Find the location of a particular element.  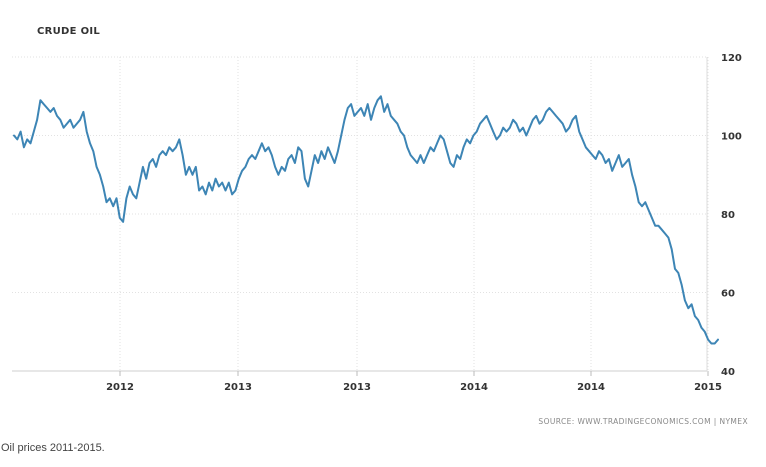

y-tick-label: 100 is located at coordinates (731, 137).